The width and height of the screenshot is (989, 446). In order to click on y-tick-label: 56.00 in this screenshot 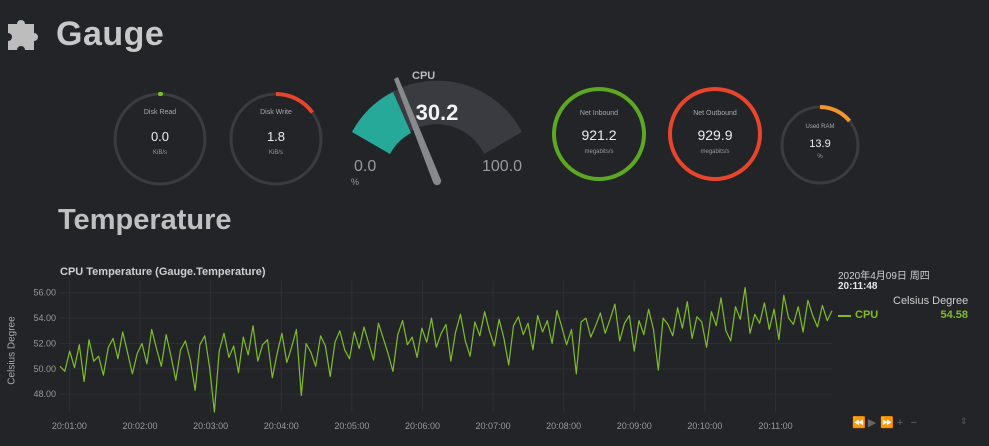, I will do `click(44, 293)`.